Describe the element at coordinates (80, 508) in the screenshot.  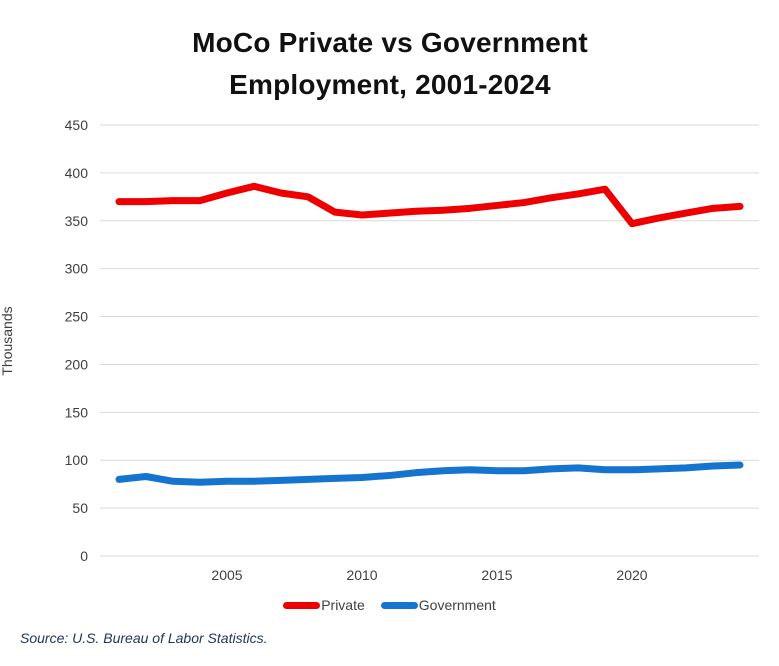
I see `y-tick-50: 50` at that location.